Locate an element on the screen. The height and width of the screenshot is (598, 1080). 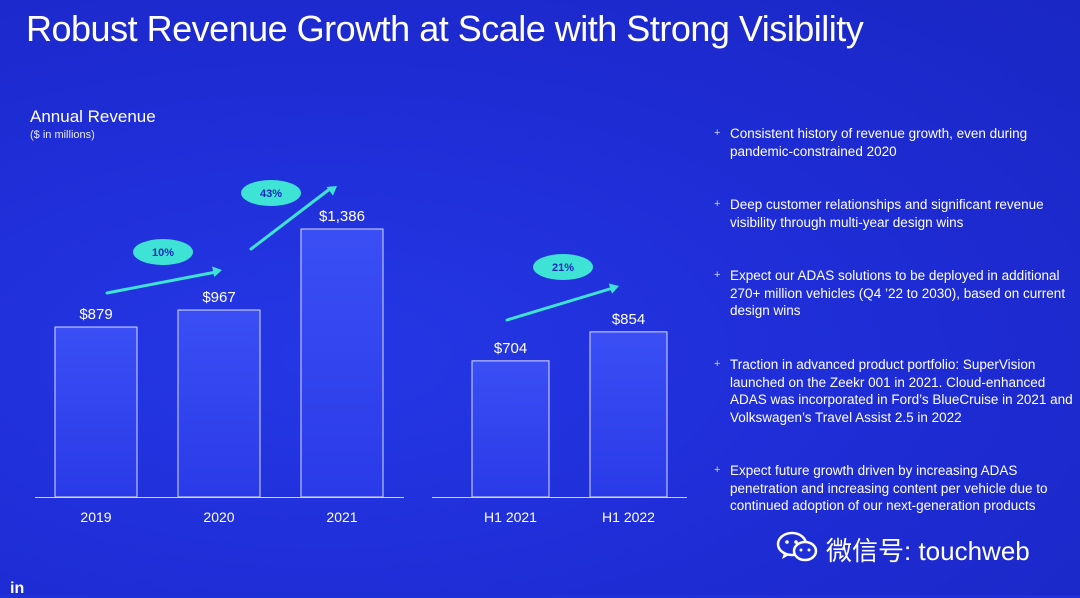
growth-pill-label: 21% is located at coordinates (563, 268).